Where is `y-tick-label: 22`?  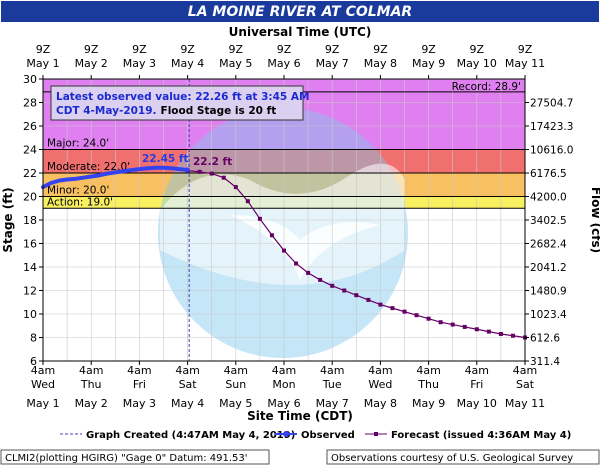 y-tick-label: 22 is located at coordinates (30, 173).